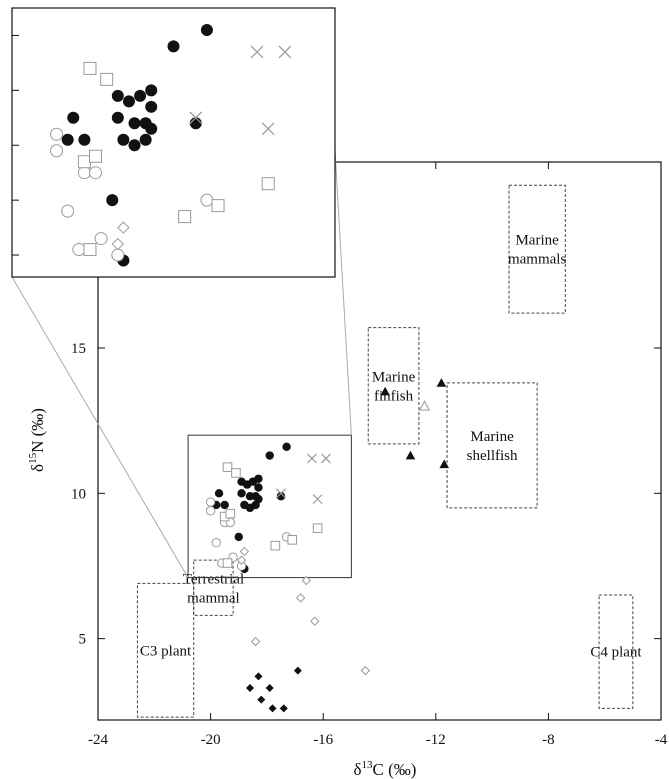 This screenshot has height=779, width=669. Describe the element at coordinates (37, 468) in the screenshot. I see `y-axis-label-symbol: δ` at that location.